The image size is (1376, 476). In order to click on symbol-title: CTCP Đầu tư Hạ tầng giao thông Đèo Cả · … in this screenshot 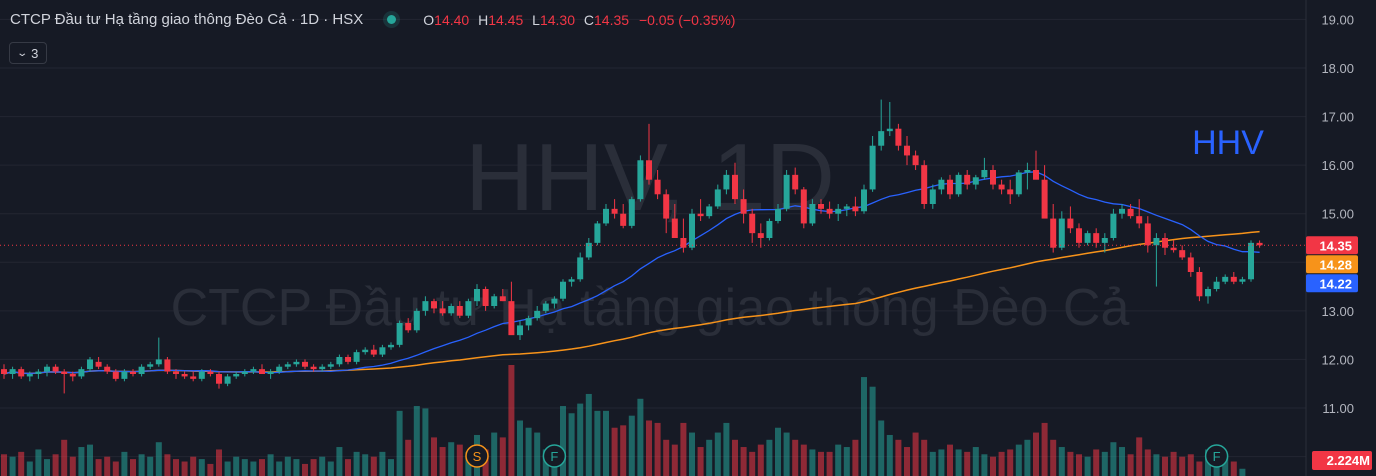, I will do `click(187, 19)`.